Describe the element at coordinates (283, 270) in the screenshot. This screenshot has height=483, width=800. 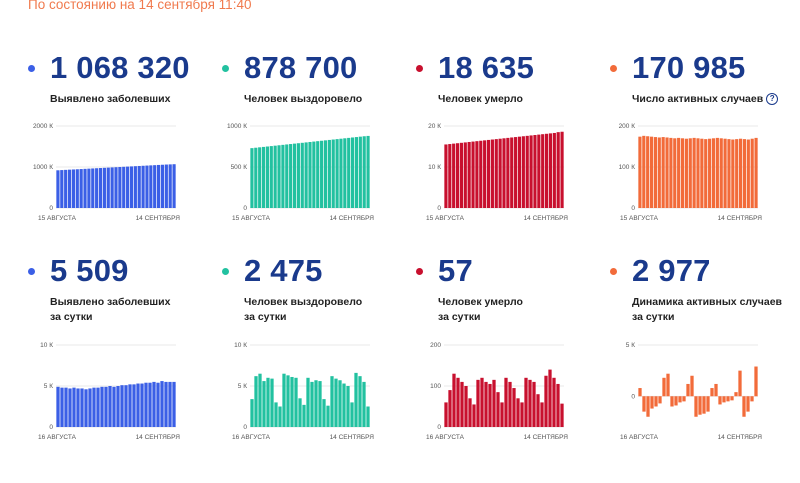
I see `stat-value: 2 475` at that location.